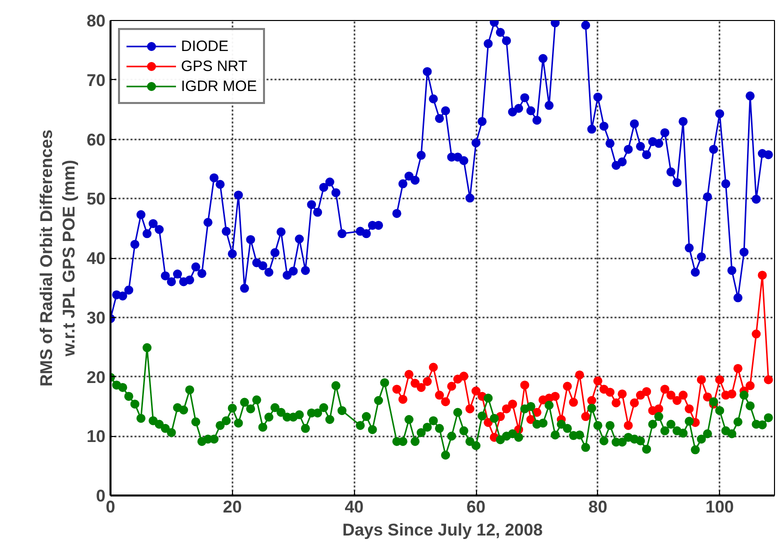 This screenshot has height=555, width=778. Describe the element at coordinates (219, 86) in the screenshot. I see `legend-label: IGDR MOE` at that location.